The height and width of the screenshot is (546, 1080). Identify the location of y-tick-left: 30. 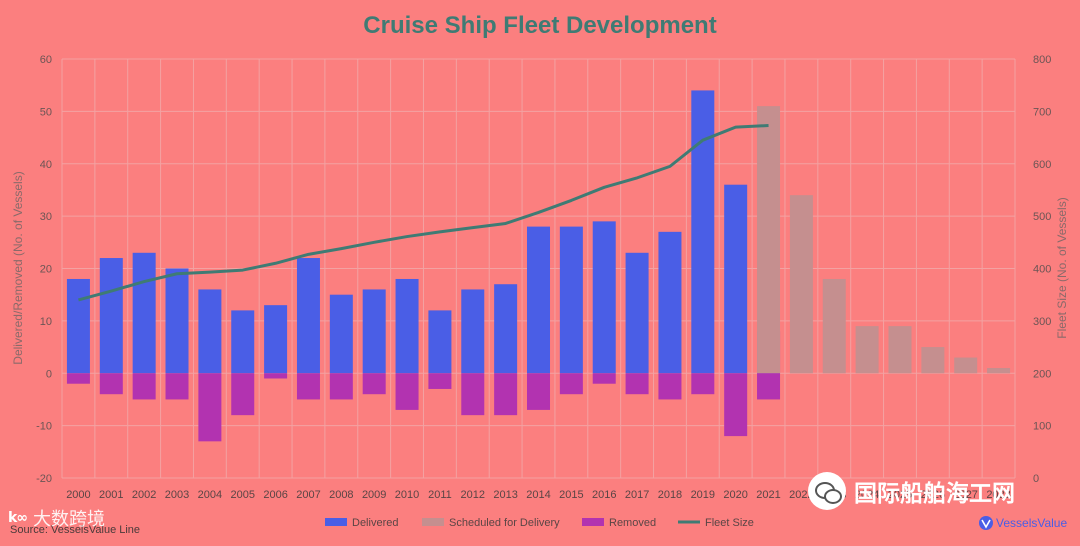
(46, 217).